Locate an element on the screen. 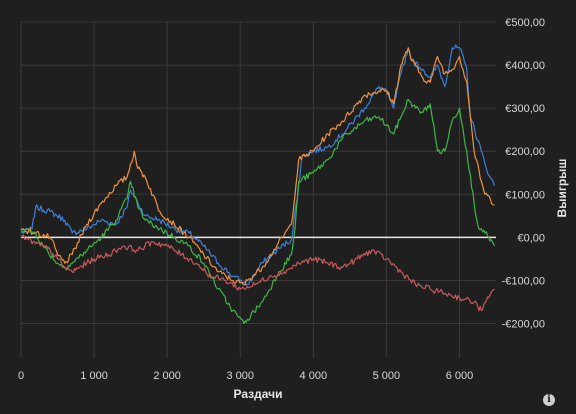 Image resolution: width=576 pixels, height=414 pixels. x-tick-label: 1 000 is located at coordinates (94, 376).